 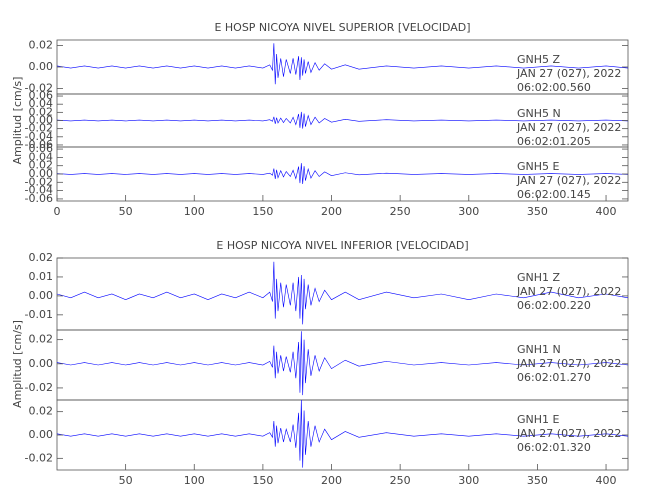 I want to click on station-label: GNH1 N, so click(x=539, y=349).